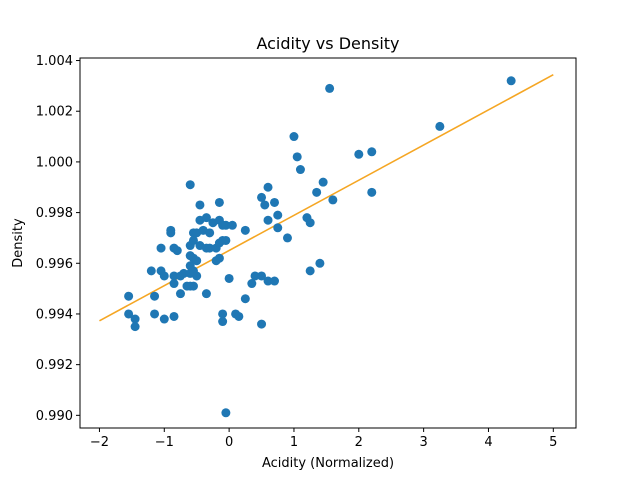 The height and width of the screenshot is (480, 640). What do you see at coordinates (229, 442) in the screenshot?
I see `x-tick-label: 0` at bounding box center [229, 442].